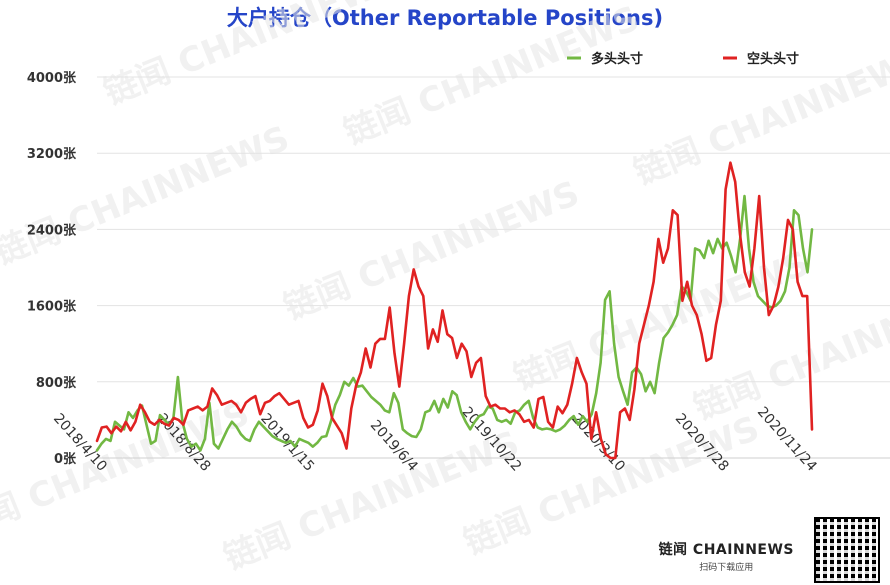  Describe the element at coordinates (52, 307) in the screenshot. I see `y-tick-label: 1600张` at that location.